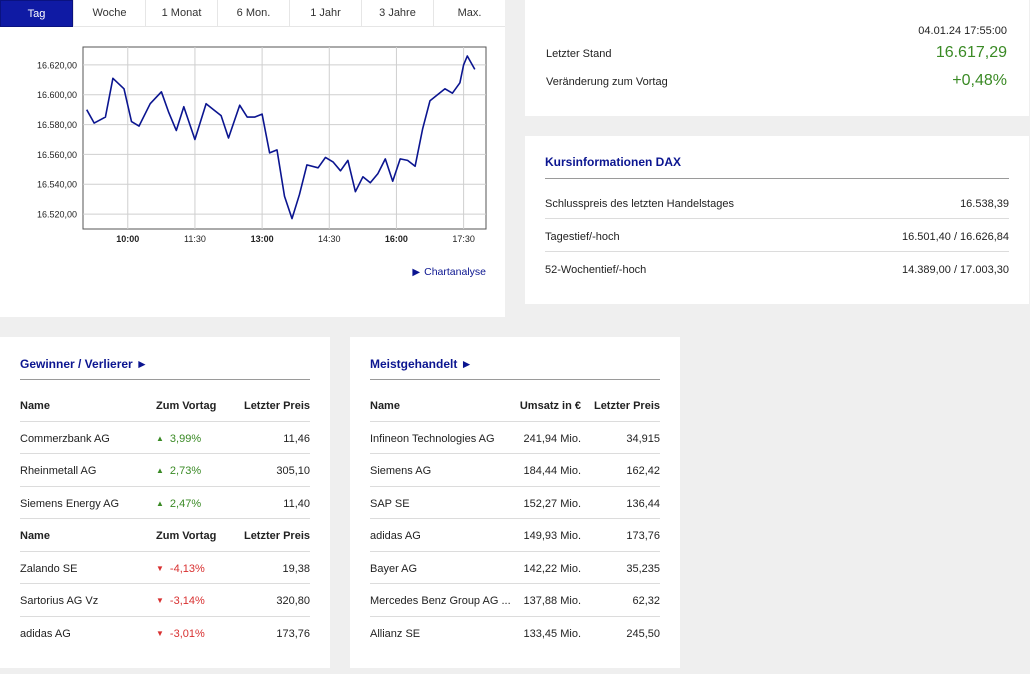 The height and width of the screenshot is (674, 1030). What do you see at coordinates (397, 13) in the screenshot?
I see `tab-3-years: 3 Jahre` at bounding box center [397, 13].